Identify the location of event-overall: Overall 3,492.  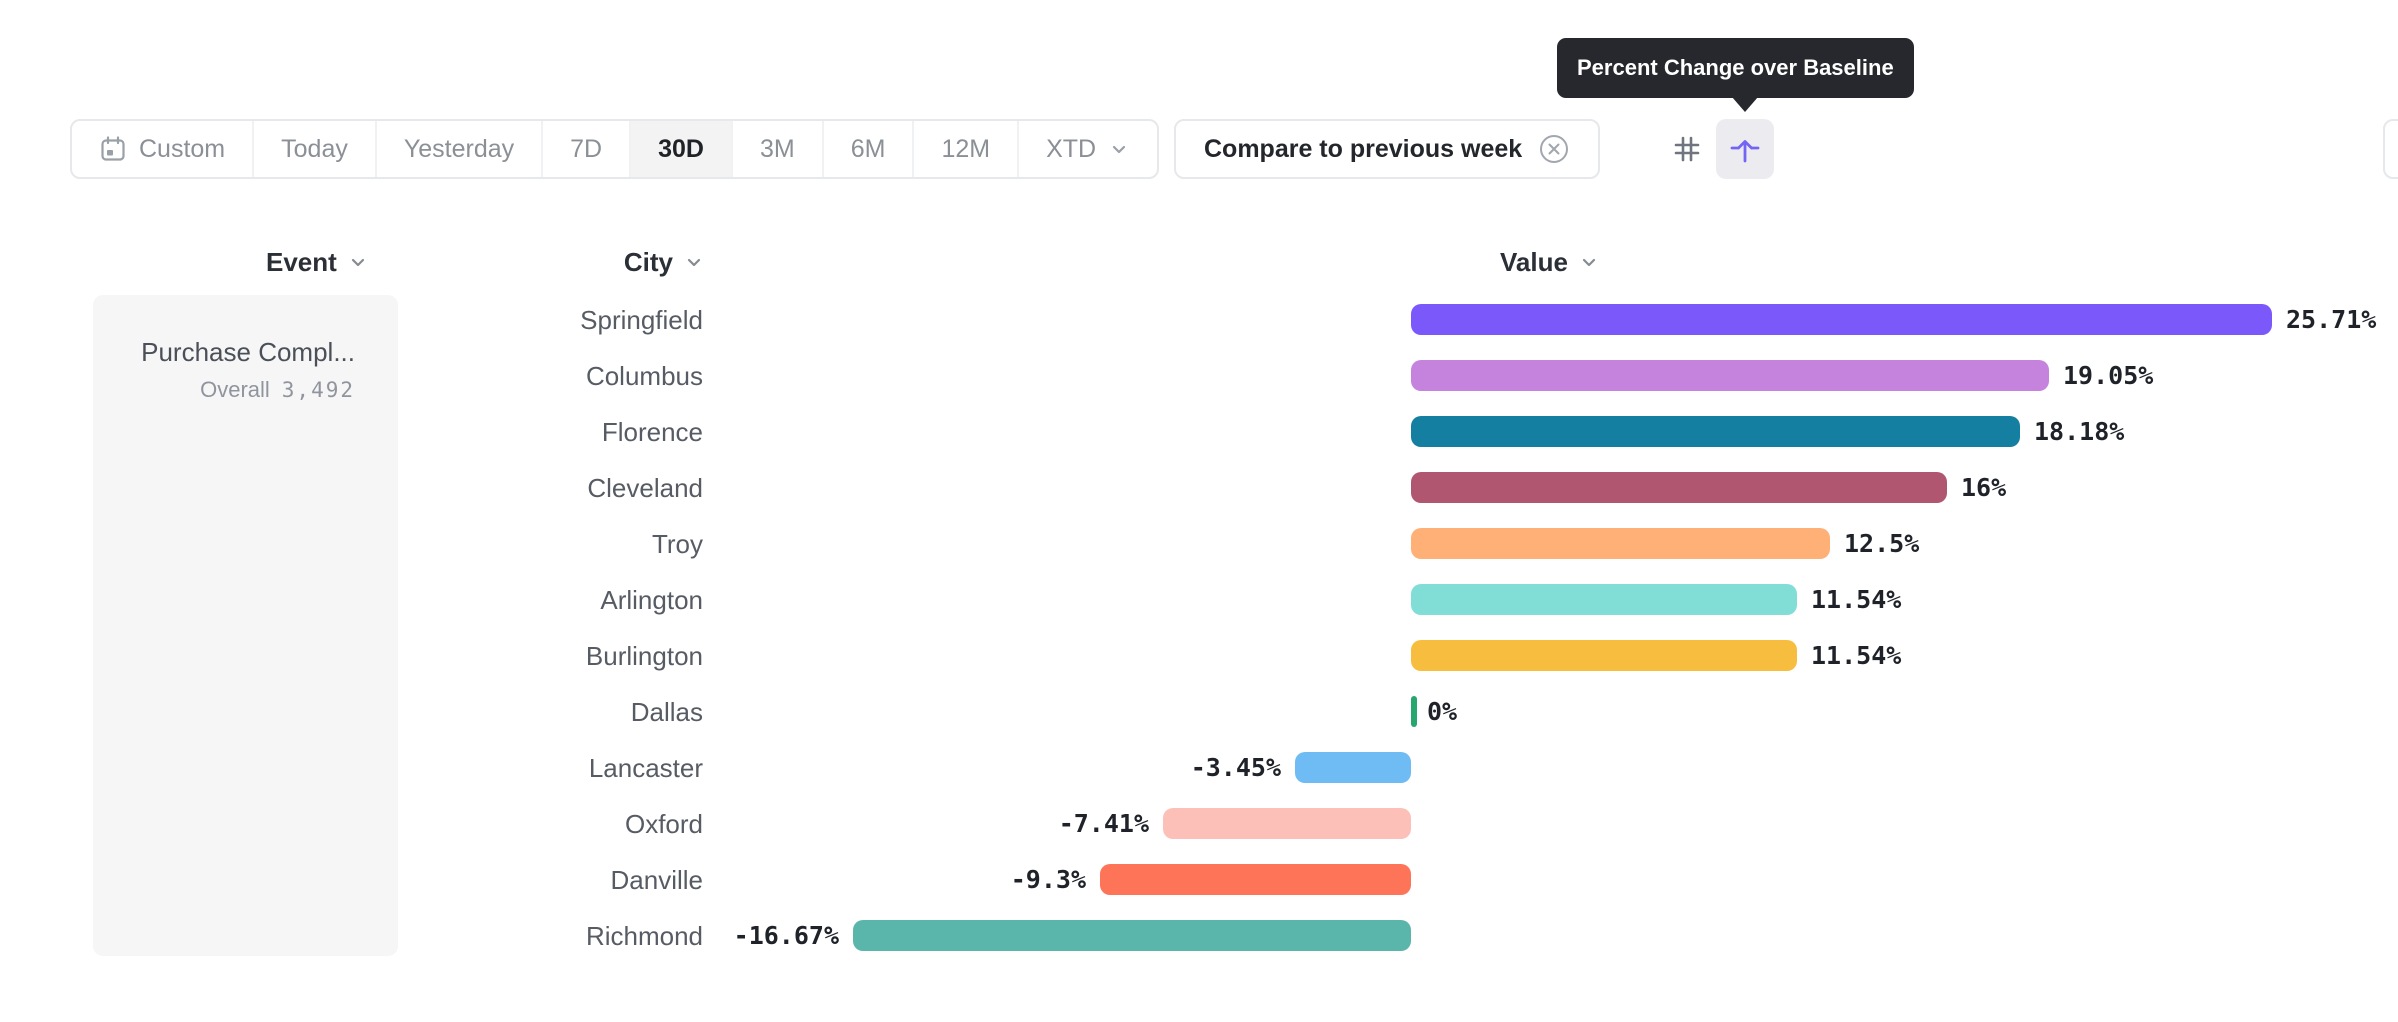
(224, 390).